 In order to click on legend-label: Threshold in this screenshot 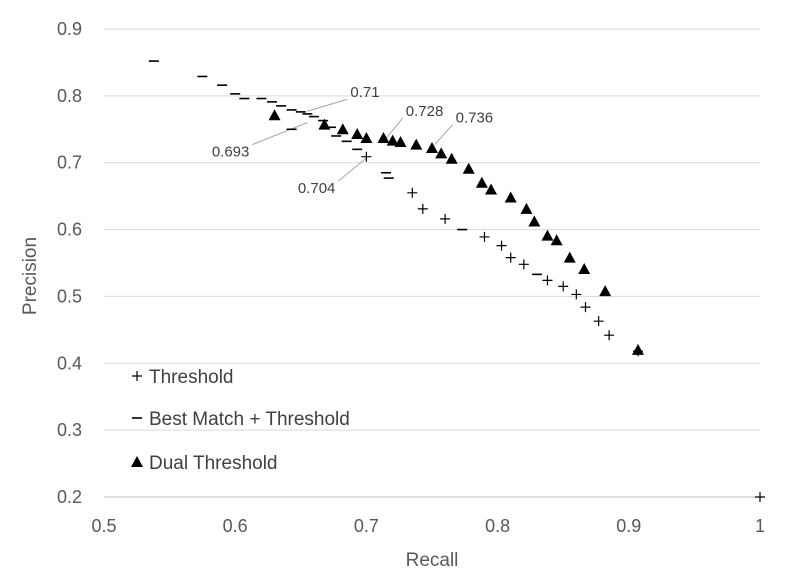, I will do `click(191, 377)`.